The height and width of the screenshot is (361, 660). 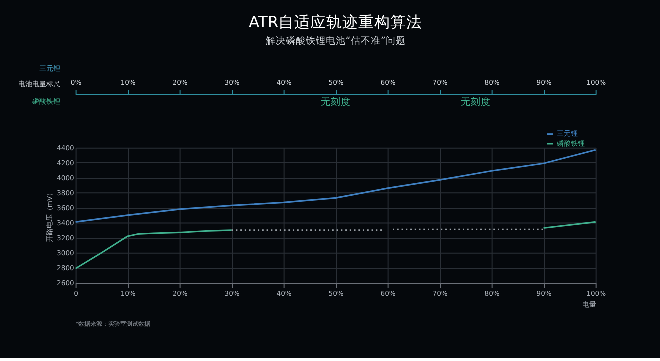 I want to click on chart-subtitle: 解决磷酸铁锂电池“估不准”问题, so click(x=336, y=40).